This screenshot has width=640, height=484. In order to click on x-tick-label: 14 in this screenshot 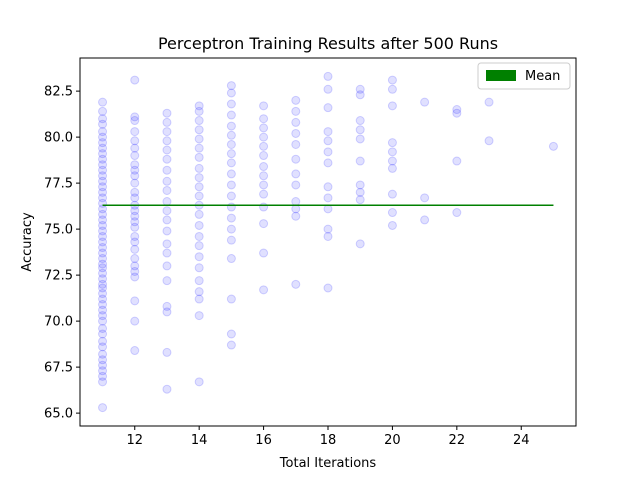, I will do `click(199, 440)`.